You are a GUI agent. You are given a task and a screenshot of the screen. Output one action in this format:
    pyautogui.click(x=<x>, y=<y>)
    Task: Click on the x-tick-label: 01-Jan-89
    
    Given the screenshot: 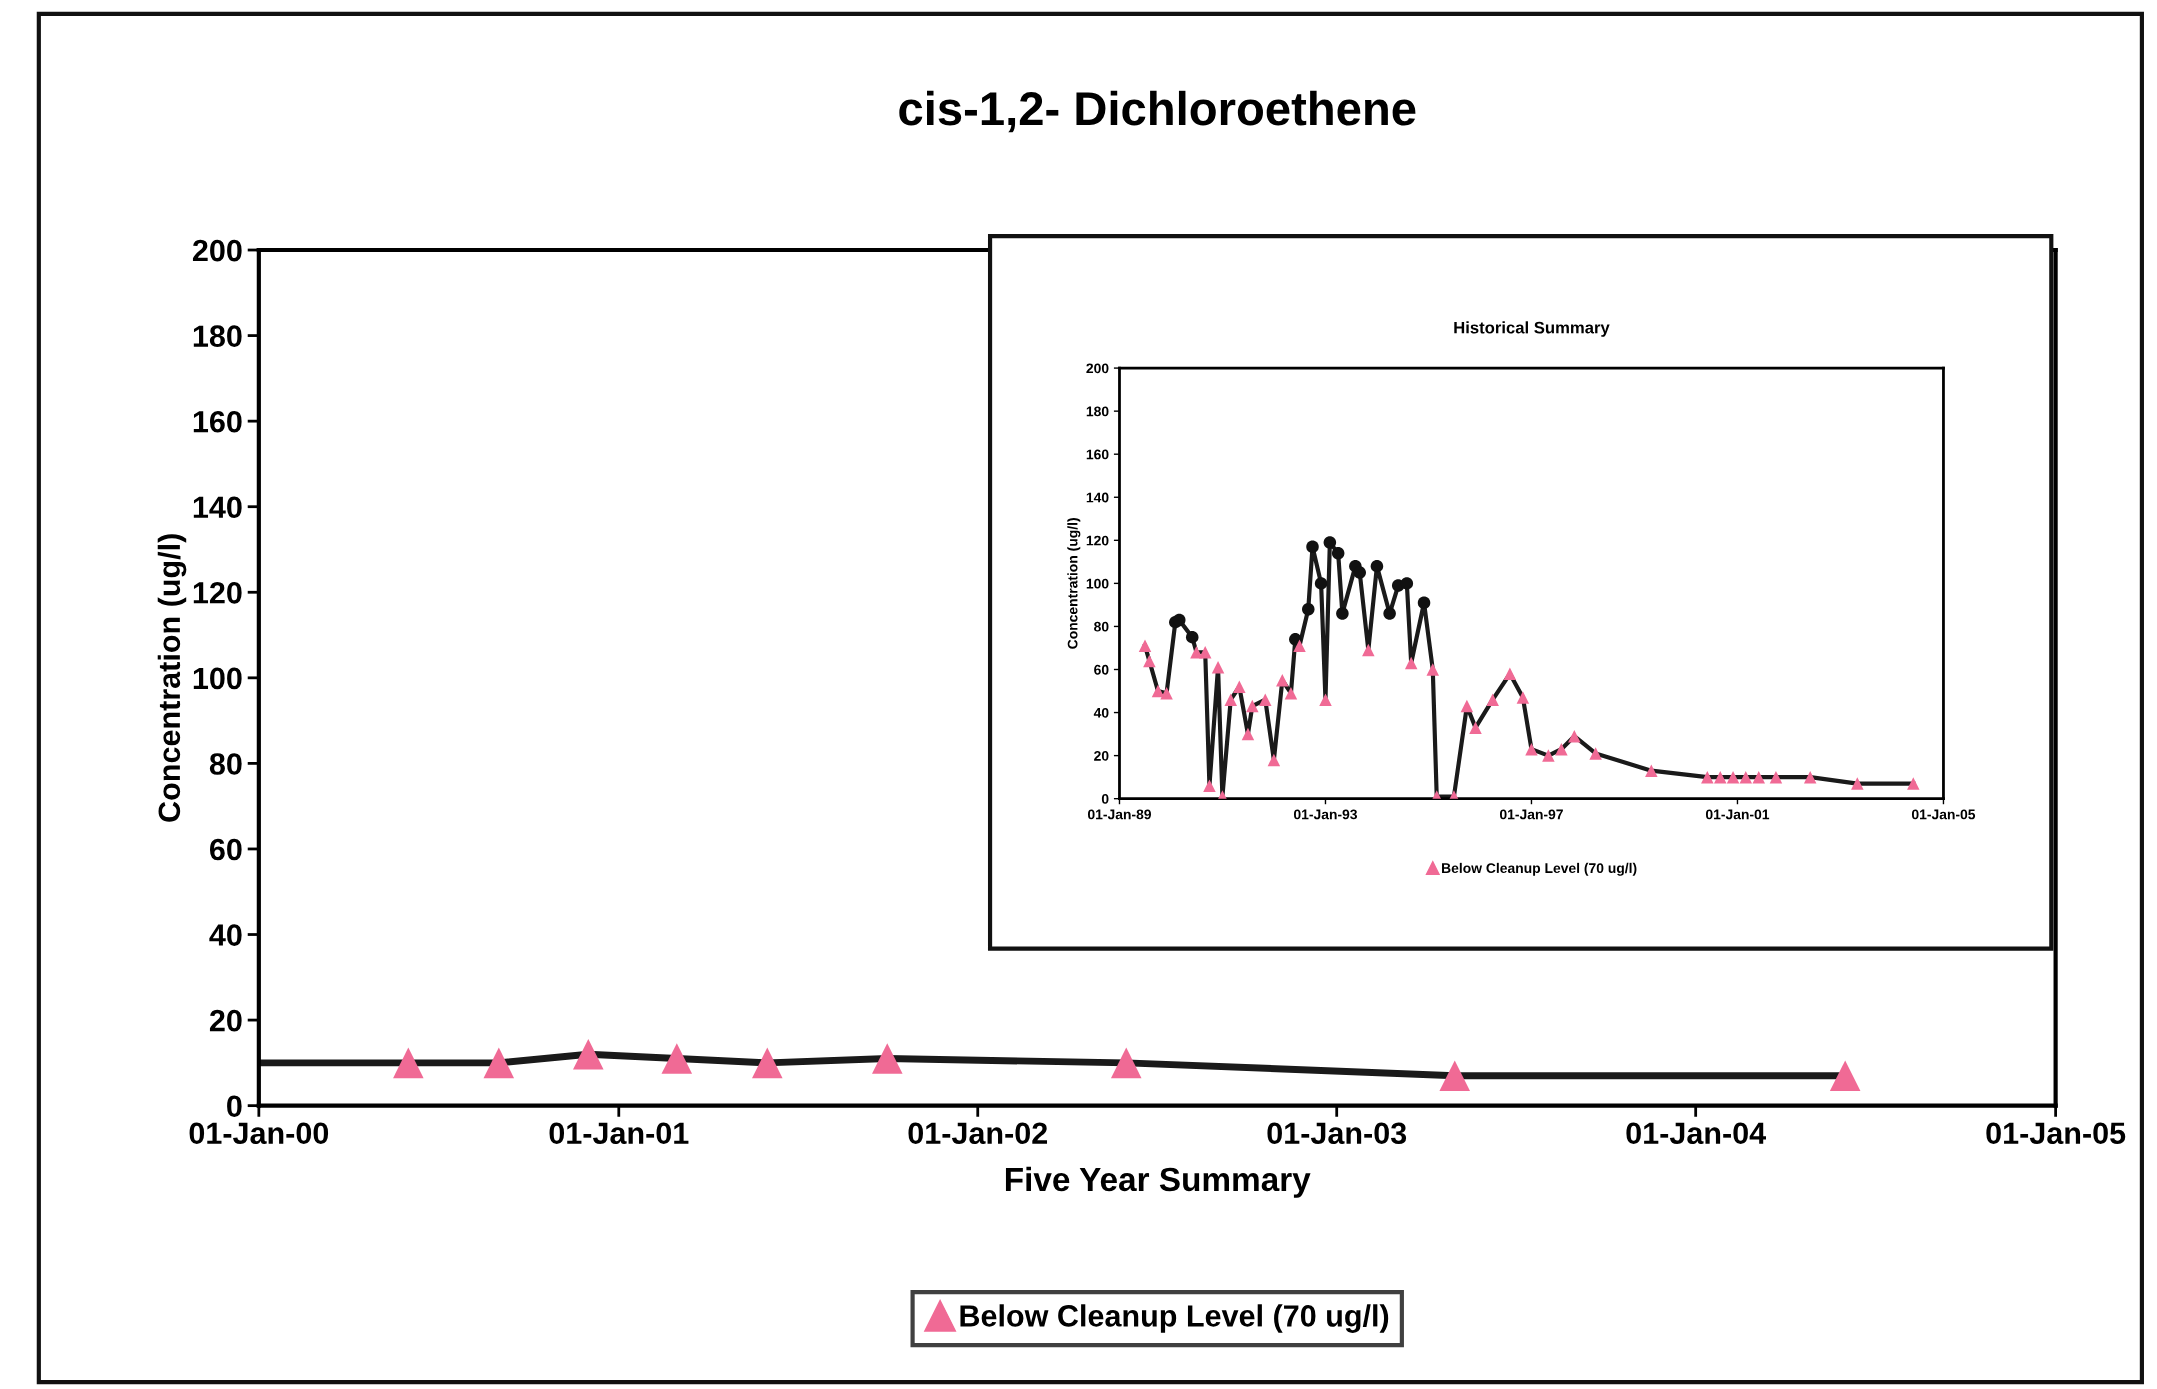 What is the action you would take?
    pyautogui.click(x=1120, y=814)
    